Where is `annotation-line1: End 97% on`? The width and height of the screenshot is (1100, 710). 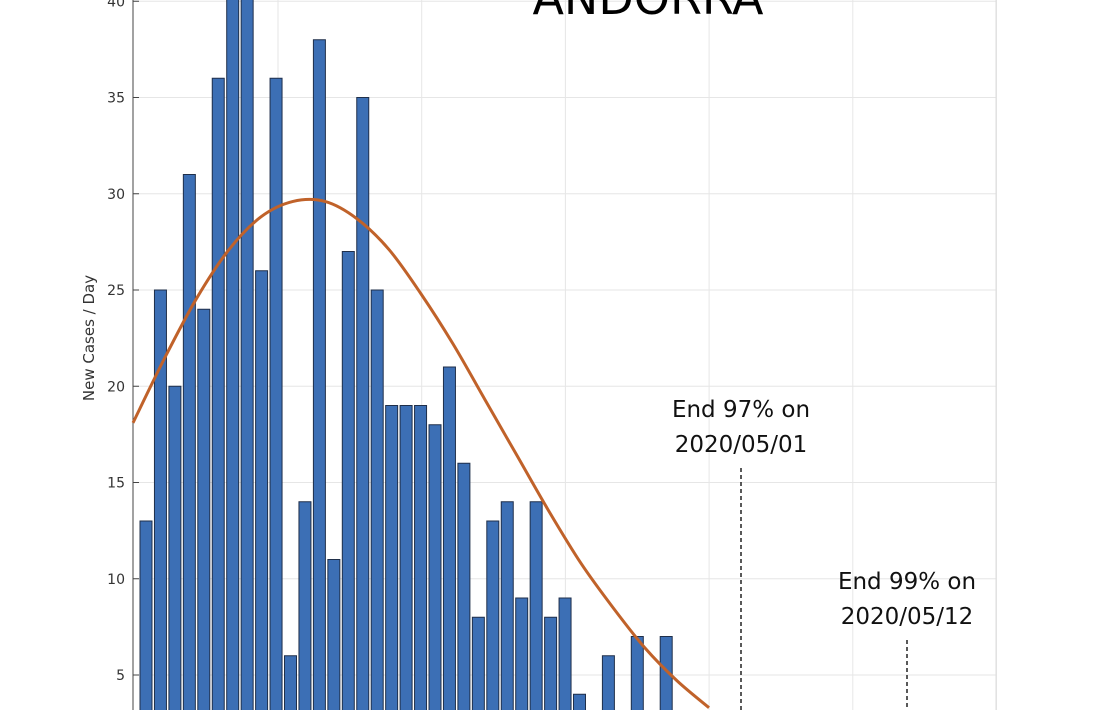 annotation-line1: End 97% on is located at coordinates (741, 410).